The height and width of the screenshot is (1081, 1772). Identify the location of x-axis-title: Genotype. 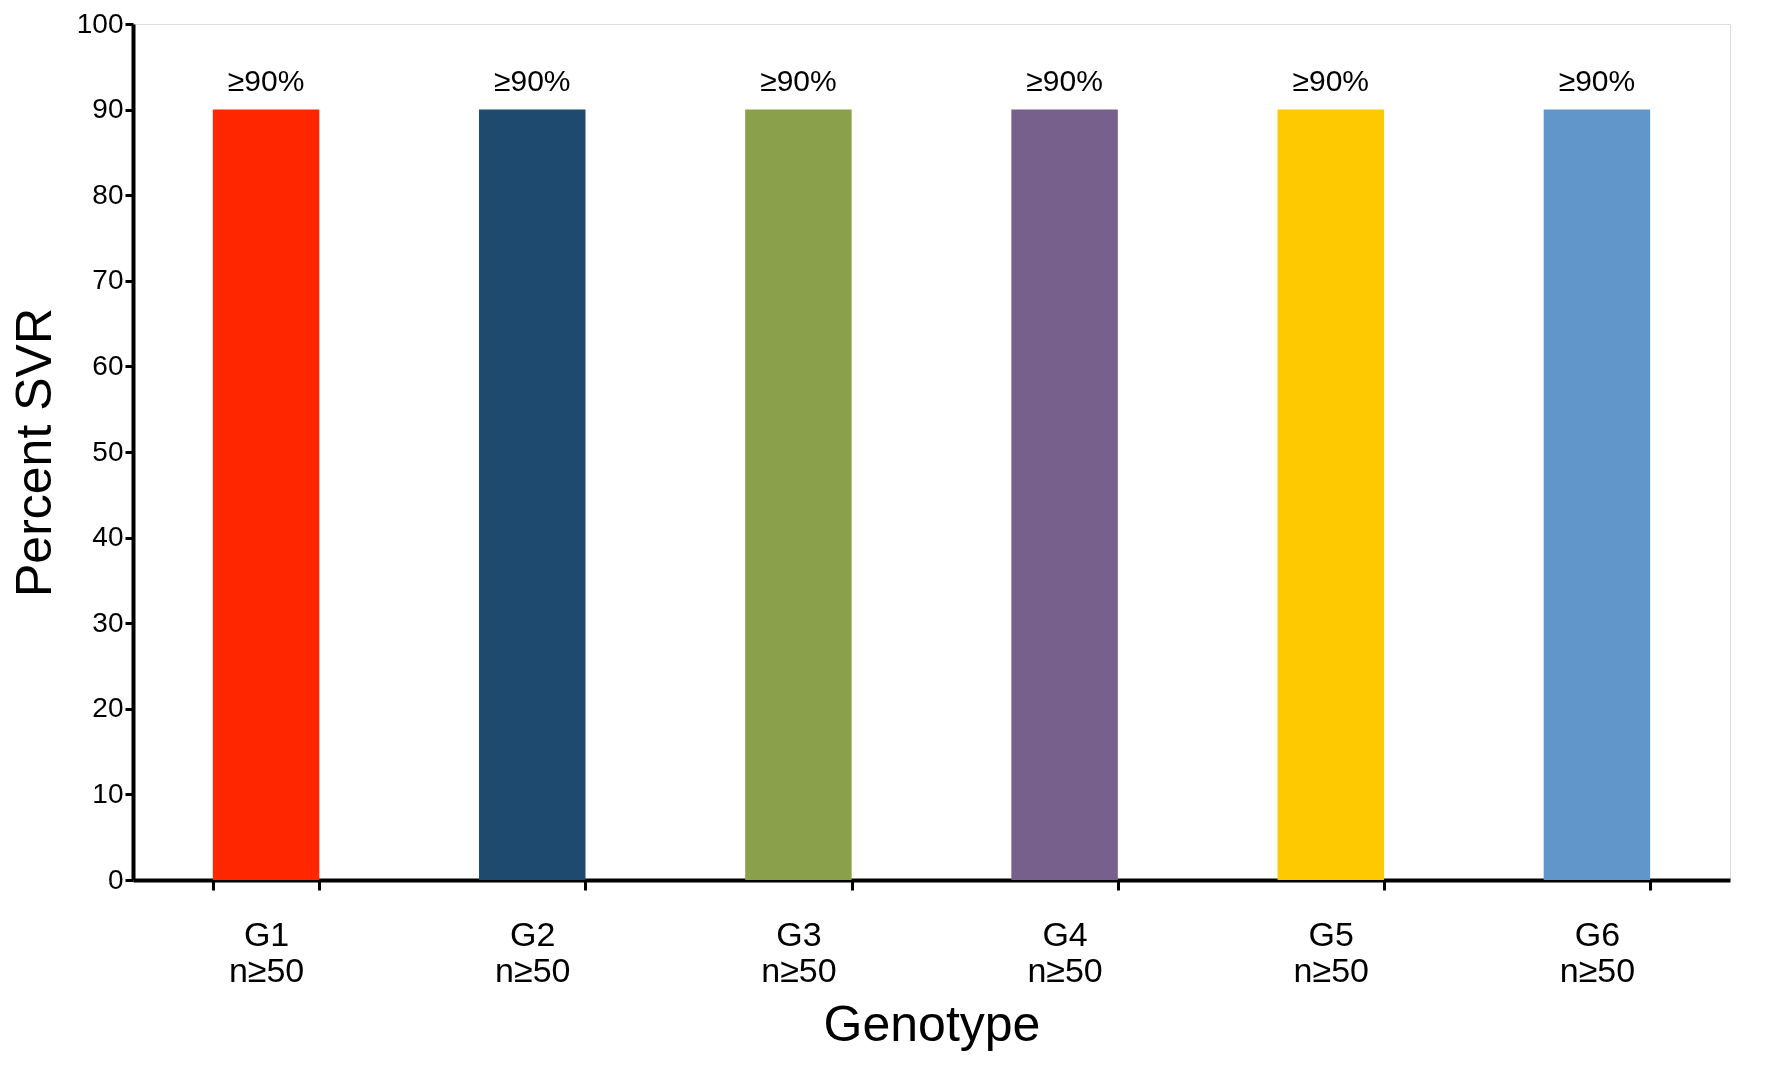
(932, 1023).